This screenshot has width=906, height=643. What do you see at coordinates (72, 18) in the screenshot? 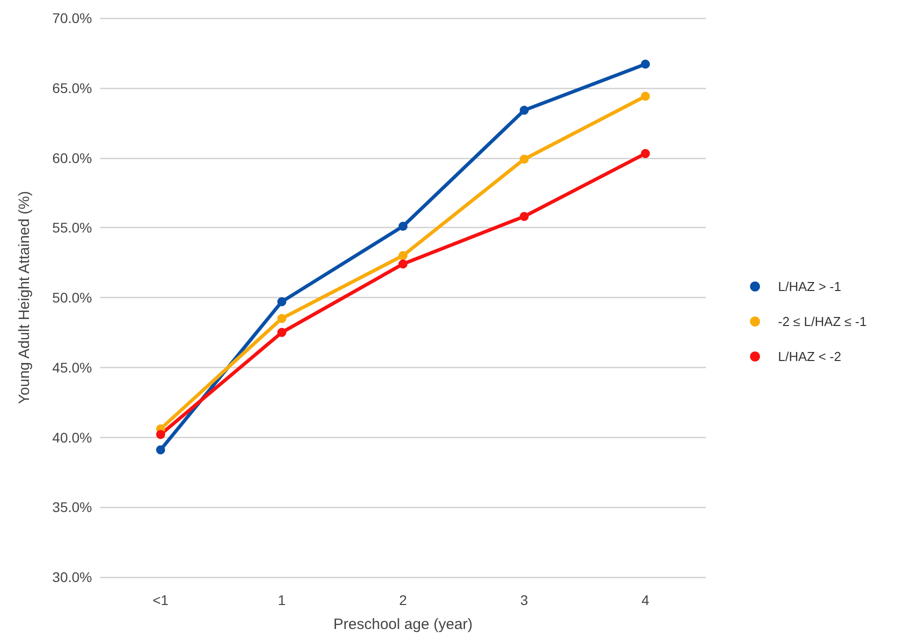
I see `y-tick-label: 70.0%` at bounding box center [72, 18].